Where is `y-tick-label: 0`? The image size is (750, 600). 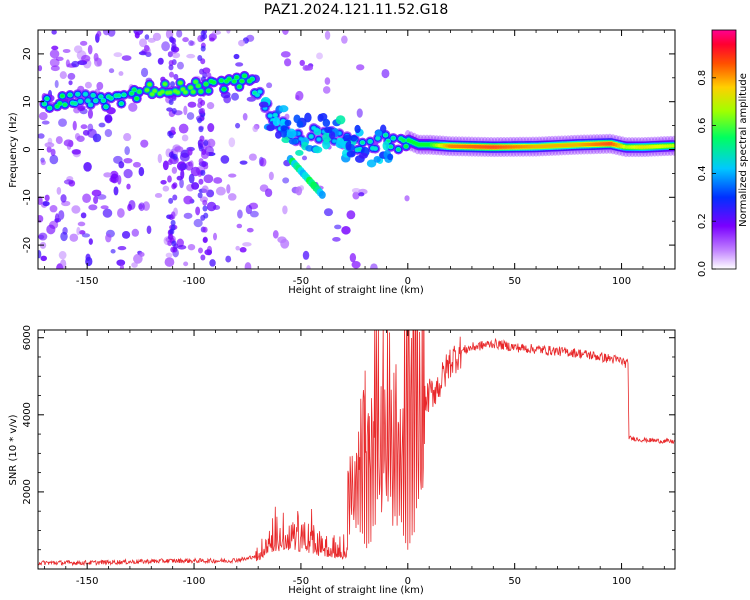
y-tick-label: 0 is located at coordinates (27, 149).